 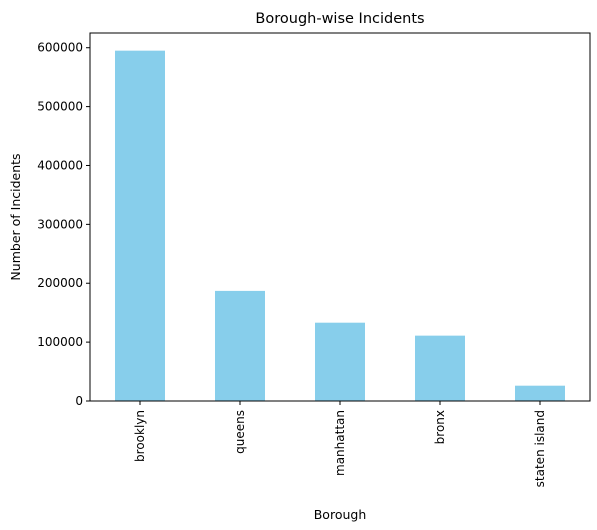 I want to click on x-tick-label: brooklyn, so click(x=140, y=436).